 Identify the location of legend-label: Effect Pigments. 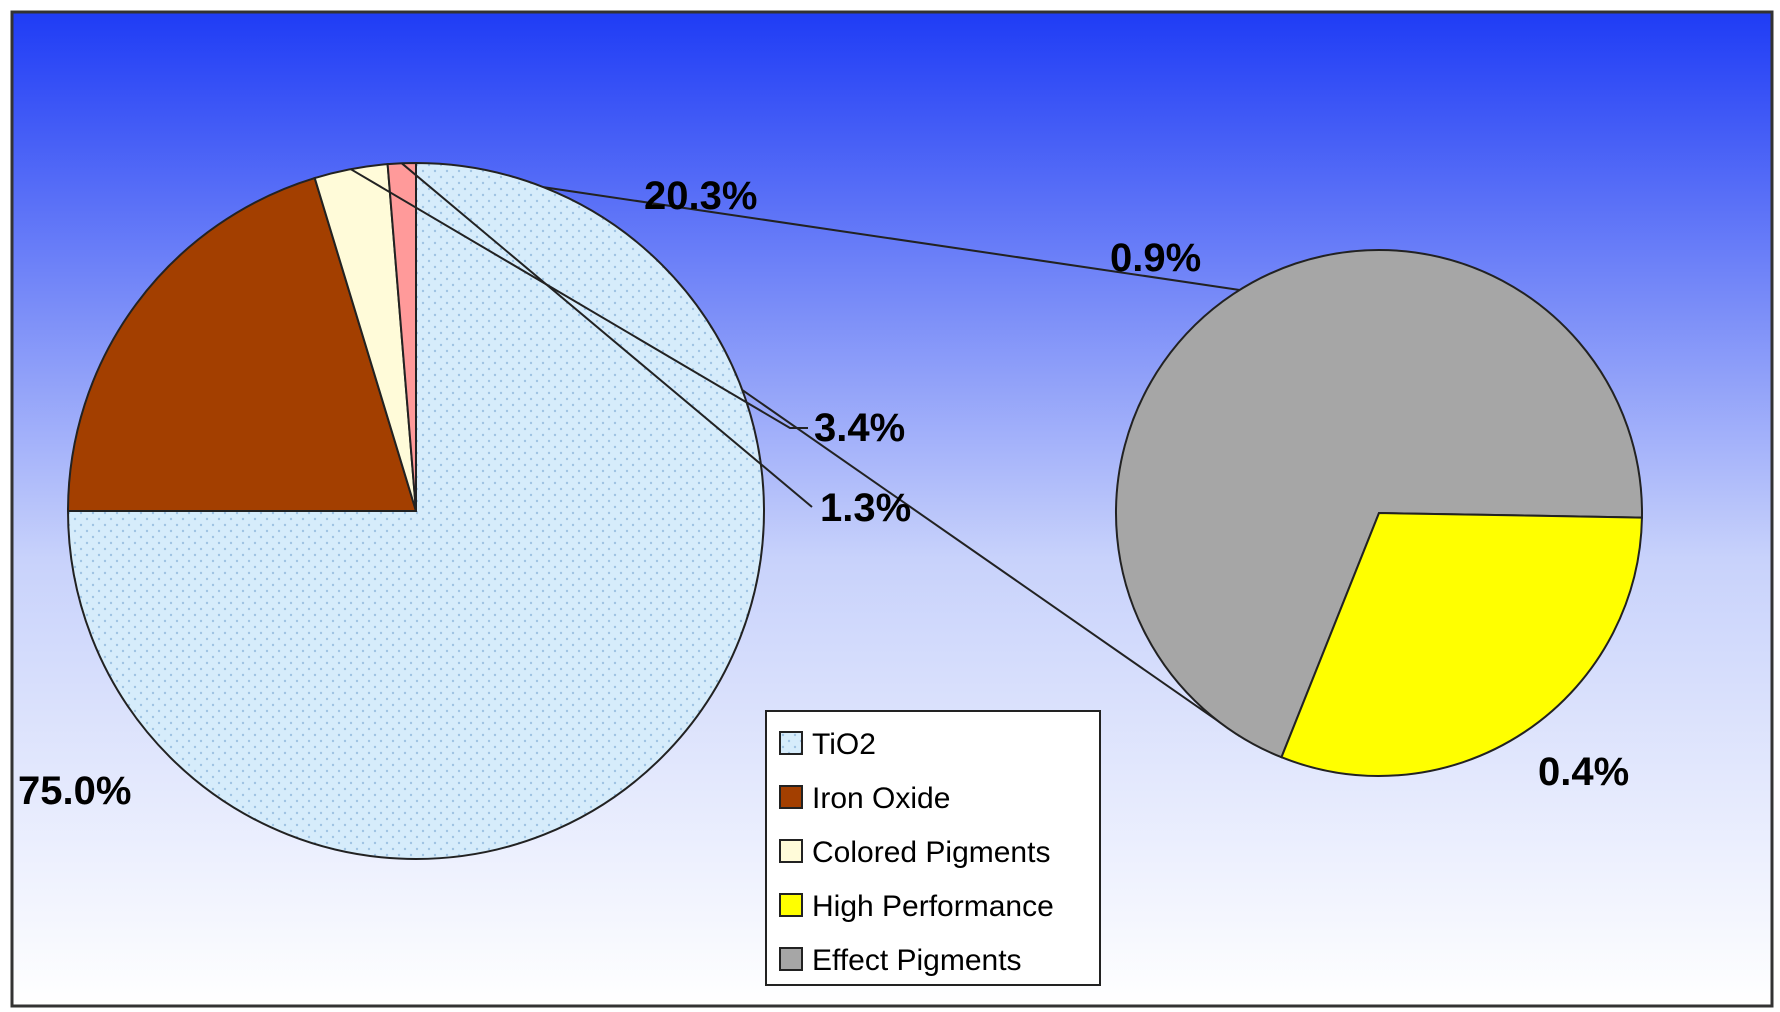
(917, 960).